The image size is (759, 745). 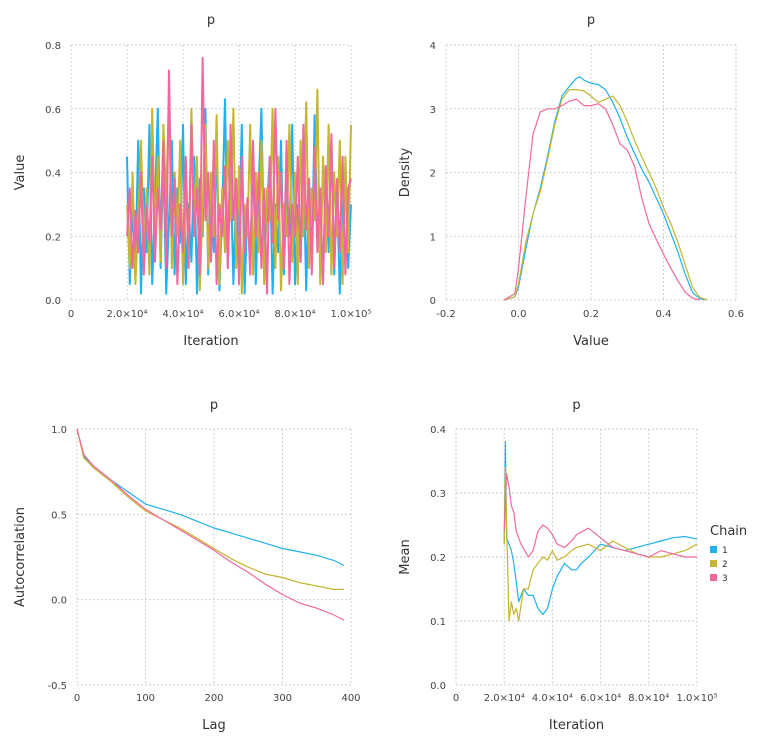 I want to click on mean-x-tick-label: 8.0×10⁴, so click(x=648, y=698).